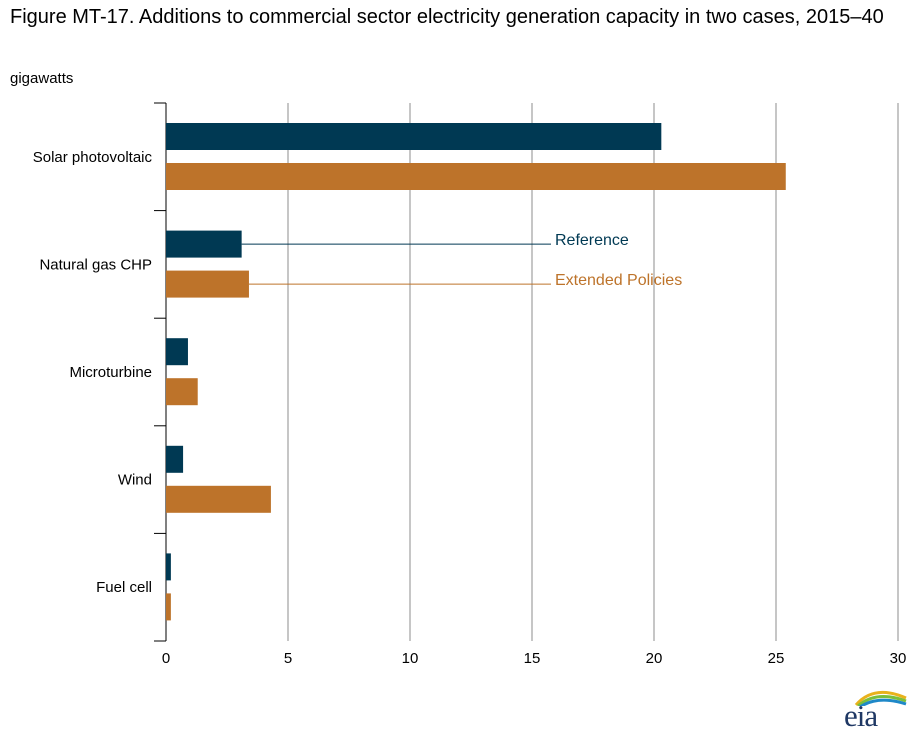  Describe the element at coordinates (95, 264) in the screenshot. I see `category-label: Natural gas CHP` at that location.